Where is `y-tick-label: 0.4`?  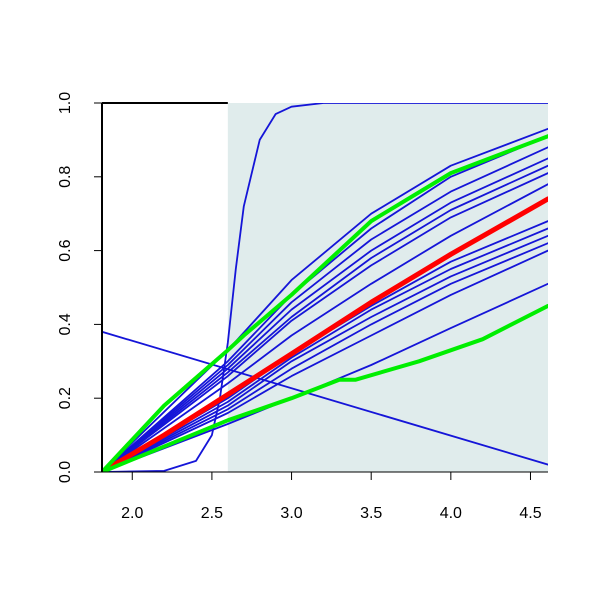
y-tick-label: 0.4 is located at coordinates (65, 324).